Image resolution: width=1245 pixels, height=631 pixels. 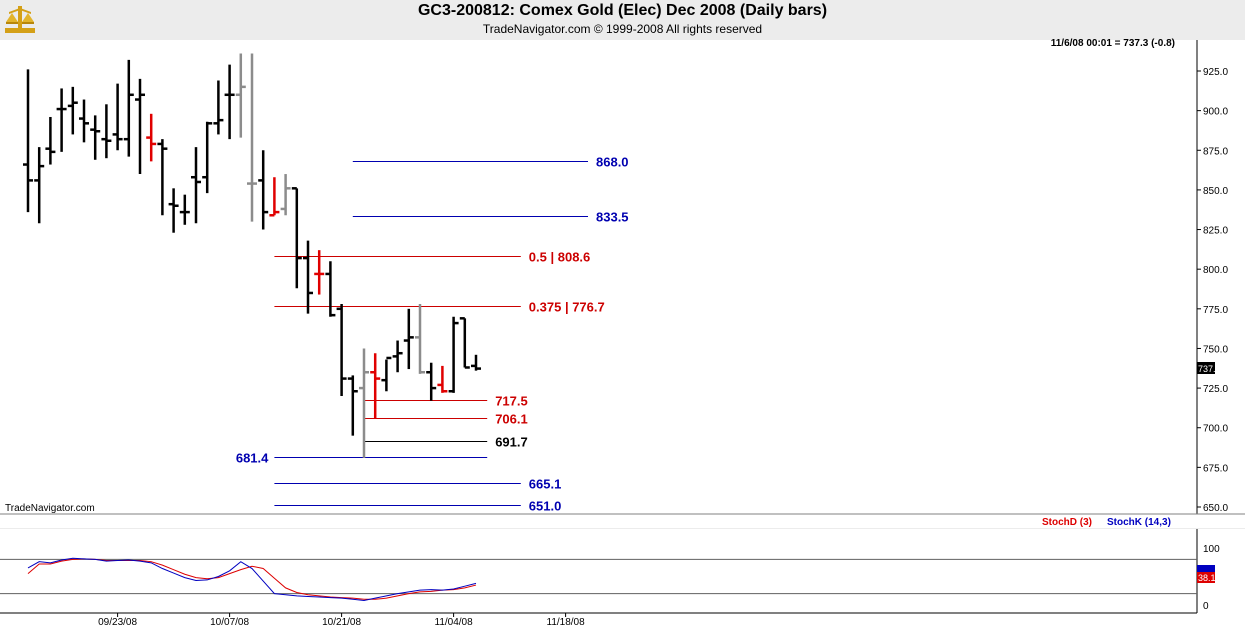 What do you see at coordinates (1215, 72) in the screenshot?
I see `y-tick-label: 925.0` at bounding box center [1215, 72].